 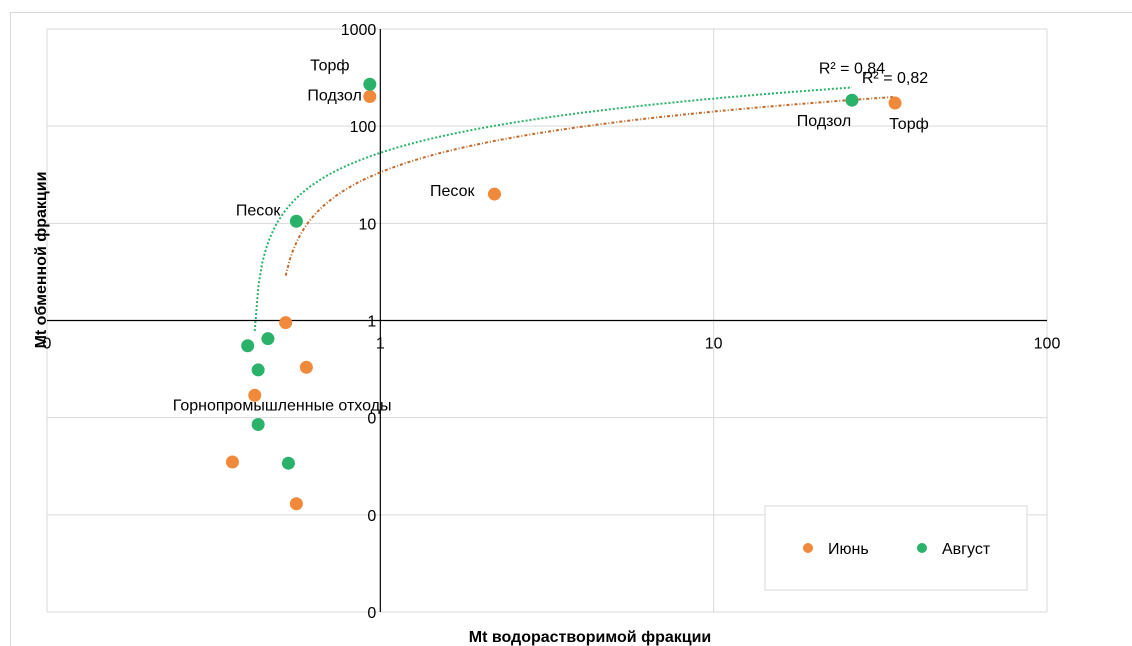 What do you see at coordinates (852, 69) in the screenshot?
I see `r-squared-label: R² = 0,84` at bounding box center [852, 69].